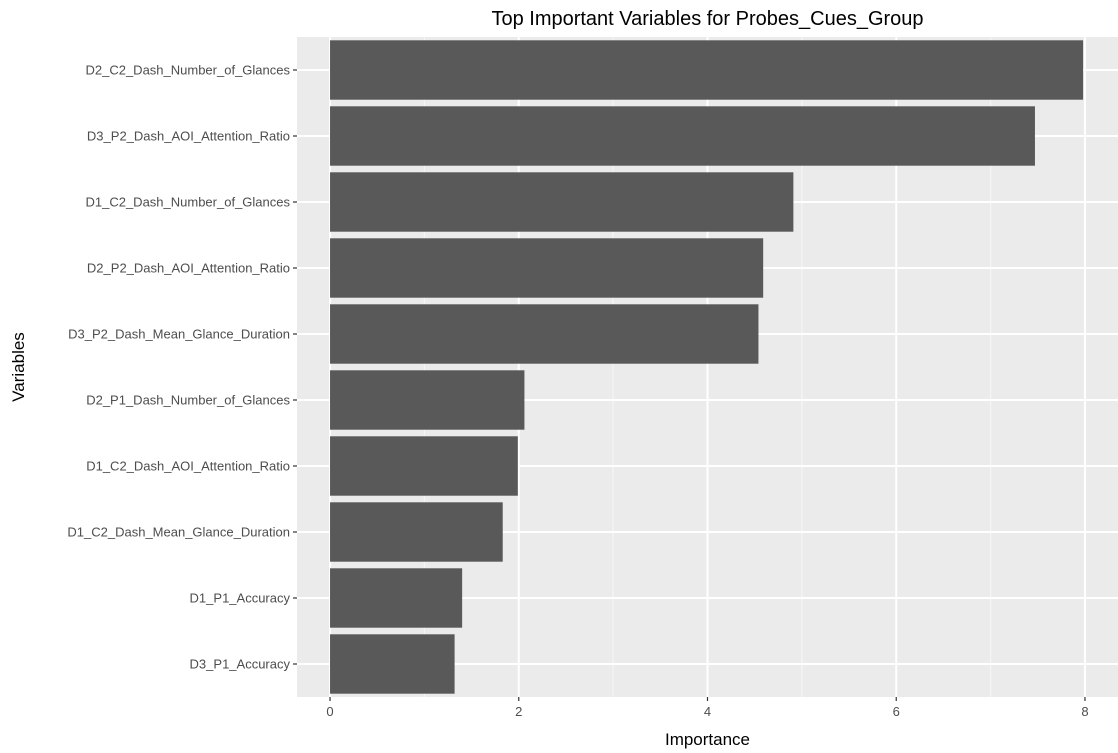 The width and height of the screenshot is (1118, 753). I want to click on x-axis-title: Importance, so click(707, 739).